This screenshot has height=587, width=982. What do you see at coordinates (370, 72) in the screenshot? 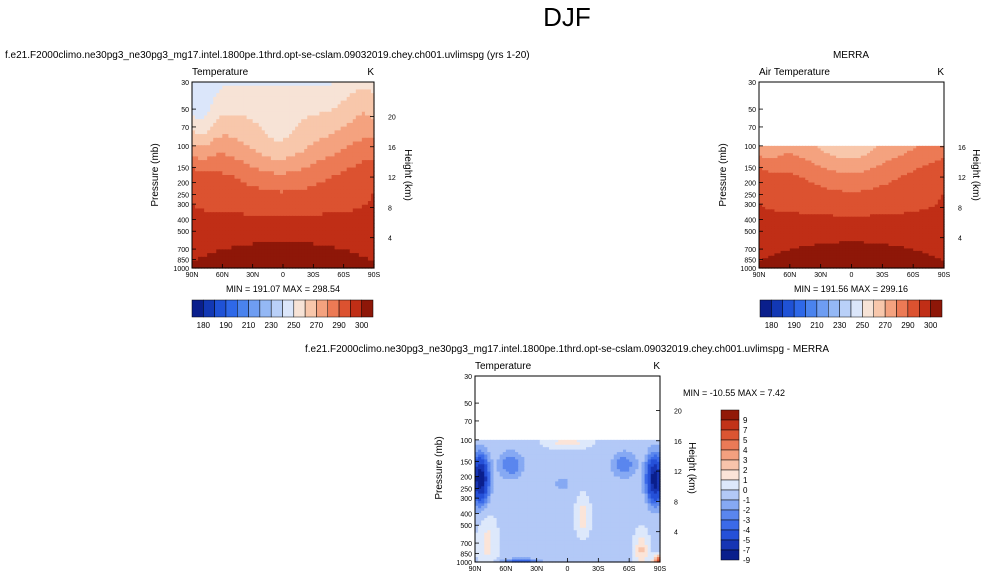
I see `model-right-label: K` at bounding box center [370, 72].